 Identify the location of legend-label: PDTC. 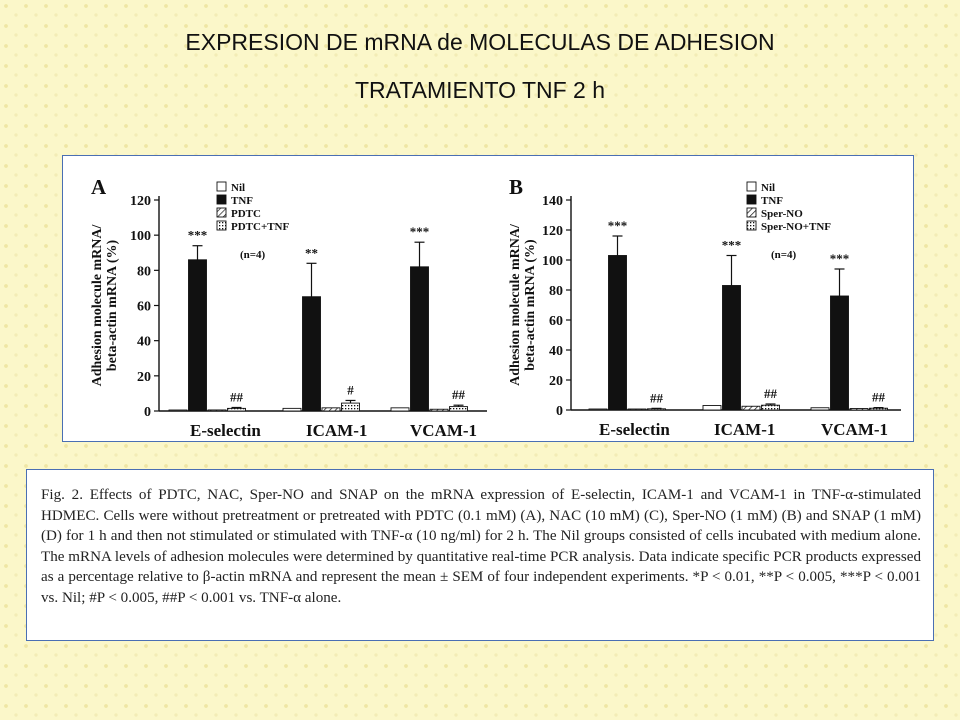
(246, 214).